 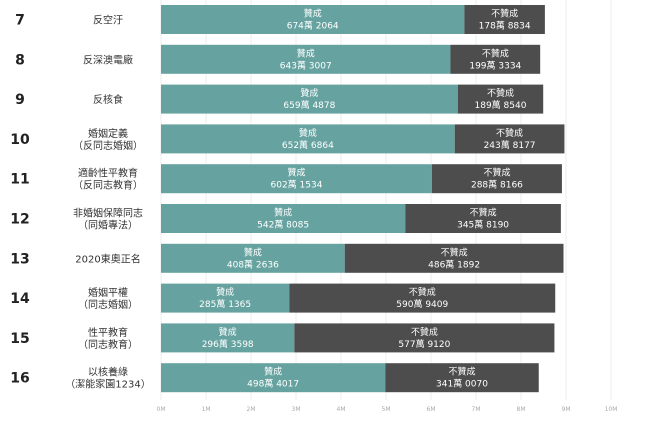 I want to click on referendum-label: 反深澳電廠, so click(x=108, y=59).